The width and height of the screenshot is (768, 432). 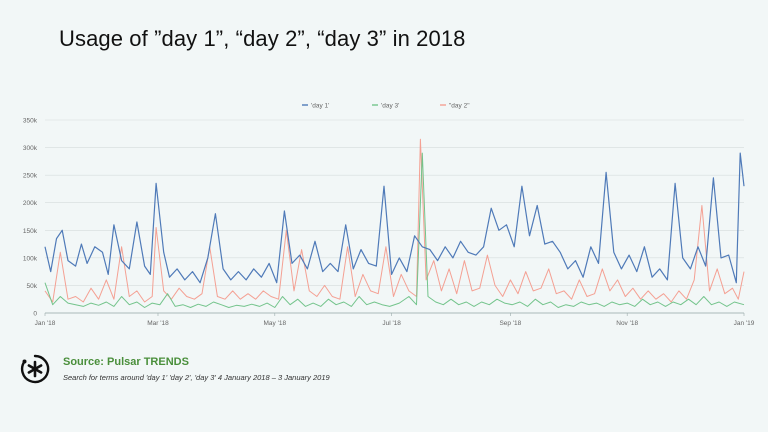 What do you see at coordinates (45, 323) in the screenshot?
I see `x-tick-label: Jan '18` at bounding box center [45, 323].